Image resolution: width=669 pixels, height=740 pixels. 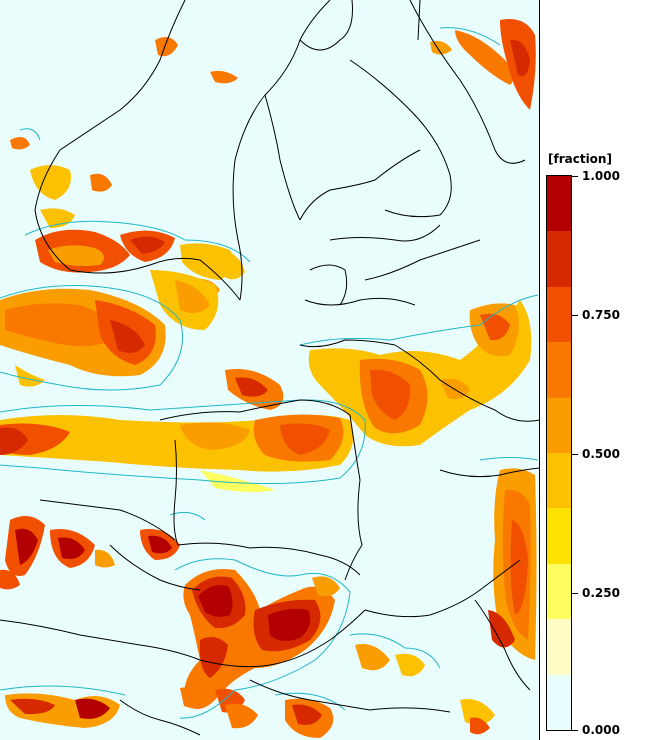 What do you see at coordinates (420, 373) in the screenshot?
I see `field-patches-east` at bounding box center [420, 373].